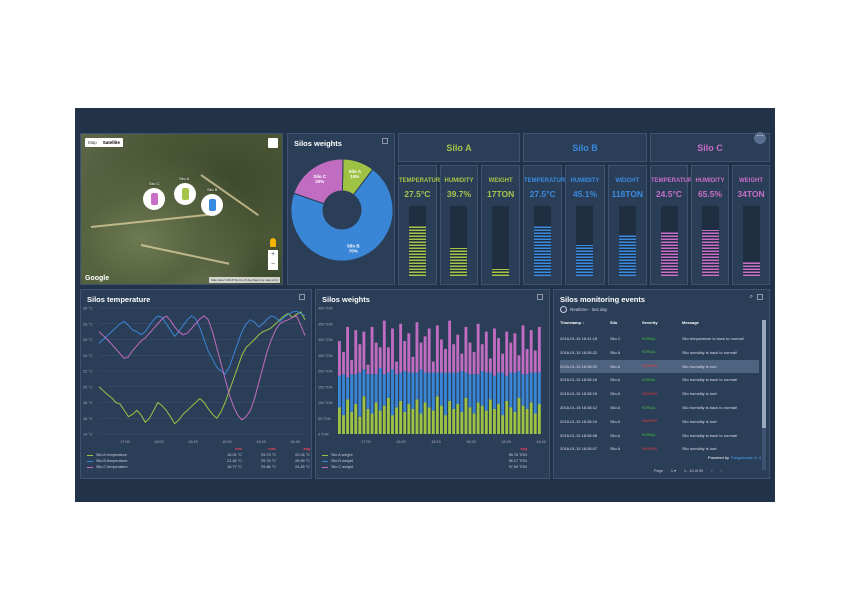 Image resolution: width=850 pixels, height=613 pixels. What do you see at coordinates (745, 457) in the screenshot?
I see `powered-brand-link: Thingsboard v1.4` at bounding box center [745, 457].